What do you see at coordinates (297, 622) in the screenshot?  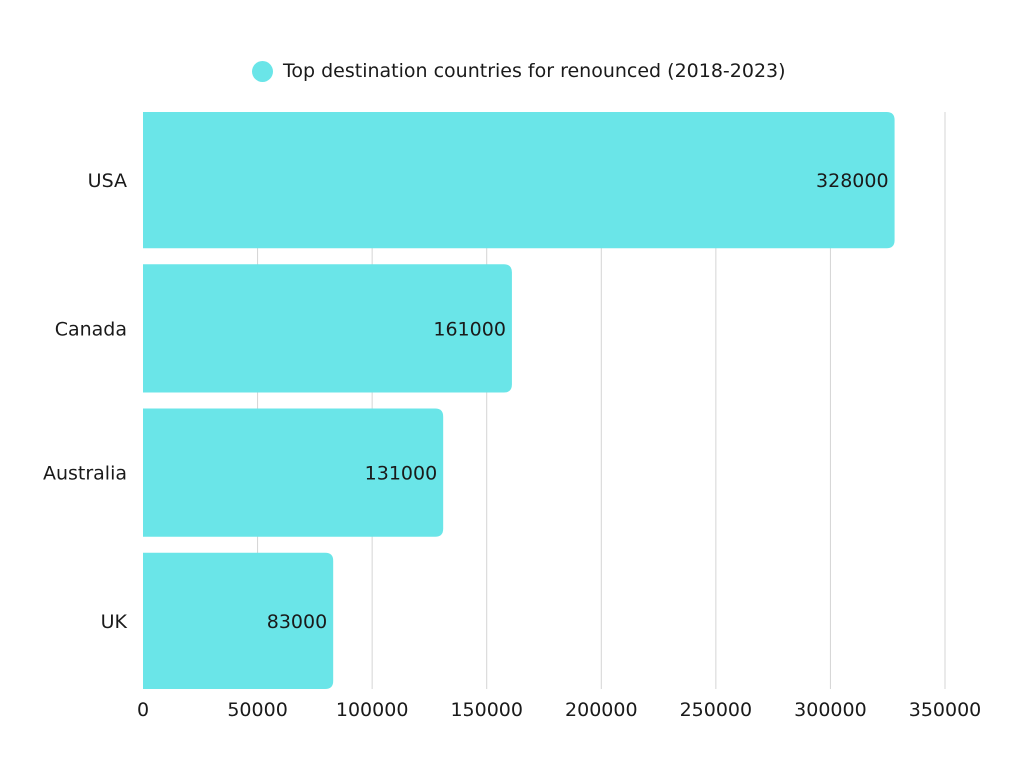 I see `data-label: 83000` at bounding box center [297, 622].